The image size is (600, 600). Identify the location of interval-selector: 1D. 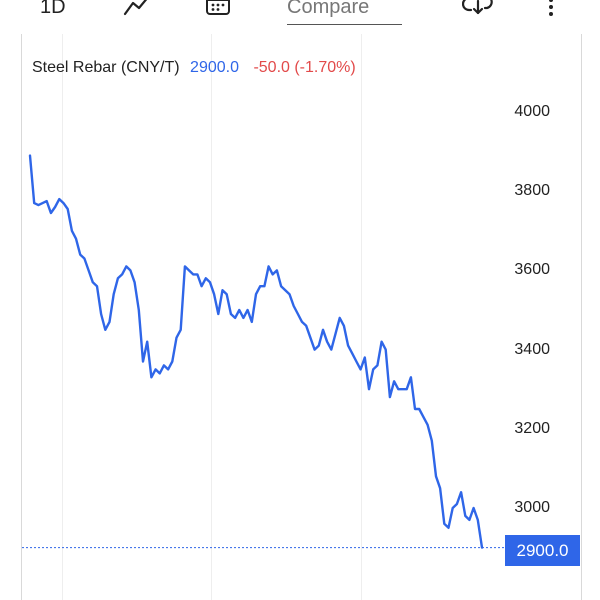
(53, 9).